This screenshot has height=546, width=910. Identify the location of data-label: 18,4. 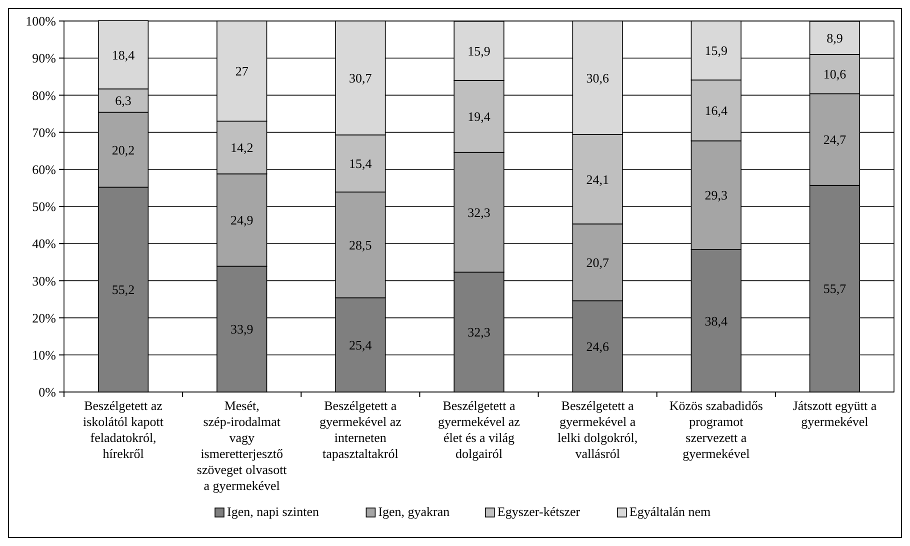
(124, 54).